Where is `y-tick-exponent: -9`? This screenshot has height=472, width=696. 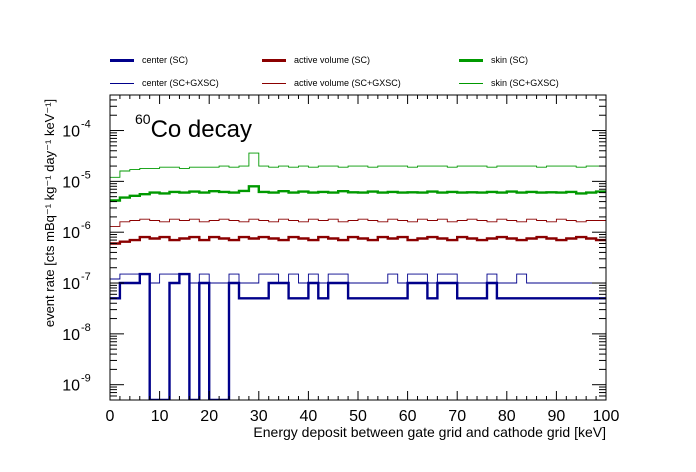
y-tick-exponent: -9 is located at coordinates (86, 379).